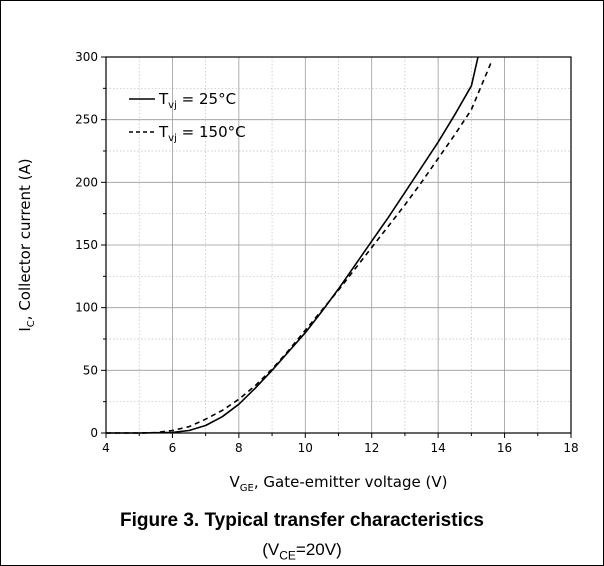 This screenshot has height=566, width=604. I want to click on legend: Tvj = 25°C Tvj = 150°C, so click(187, 117).